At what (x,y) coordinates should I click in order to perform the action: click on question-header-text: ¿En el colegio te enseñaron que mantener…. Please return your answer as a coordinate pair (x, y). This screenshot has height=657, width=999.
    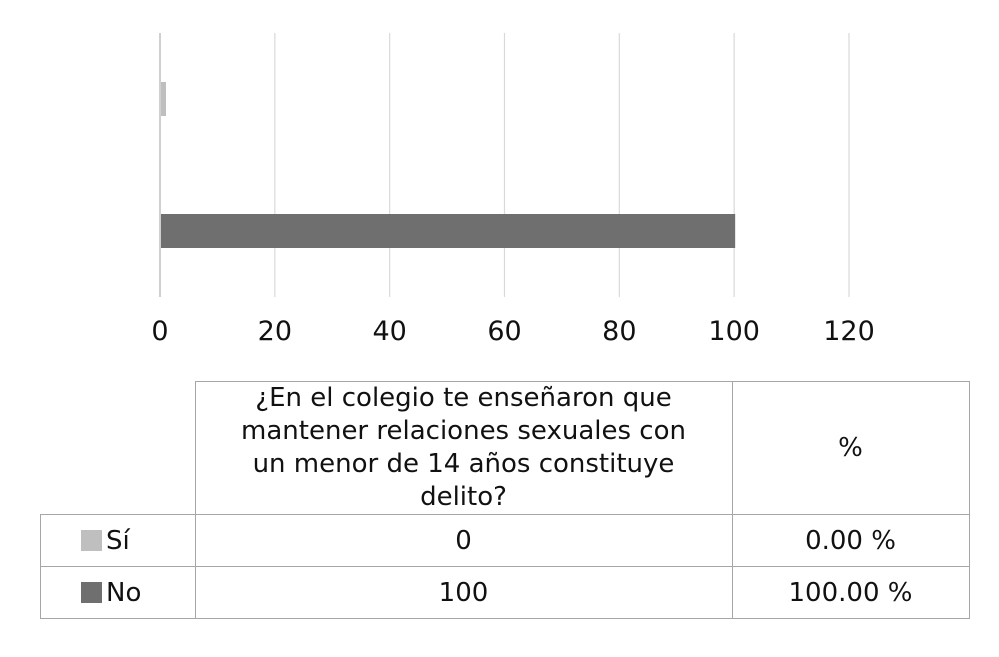
    Looking at the image, I should click on (463, 447).